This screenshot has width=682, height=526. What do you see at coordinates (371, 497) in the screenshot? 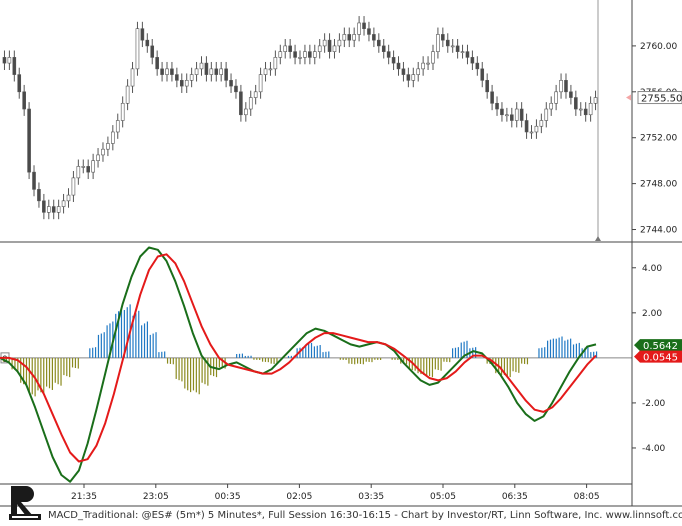
I see `time-tick-label: 03:35` at bounding box center [371, 497].